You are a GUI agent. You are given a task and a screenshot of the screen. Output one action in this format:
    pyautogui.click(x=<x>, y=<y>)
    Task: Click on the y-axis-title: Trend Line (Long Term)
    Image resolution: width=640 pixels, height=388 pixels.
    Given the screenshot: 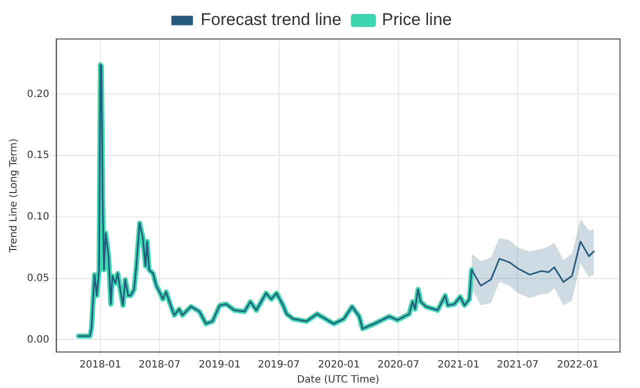 What is the action you would take?
    pyautogui.click(x=14, y=196)
    